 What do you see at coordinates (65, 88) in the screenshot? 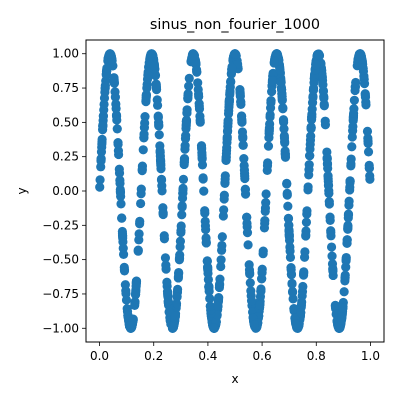
I see `y-tick-label: 0.75` at bounding box center [65, 88].